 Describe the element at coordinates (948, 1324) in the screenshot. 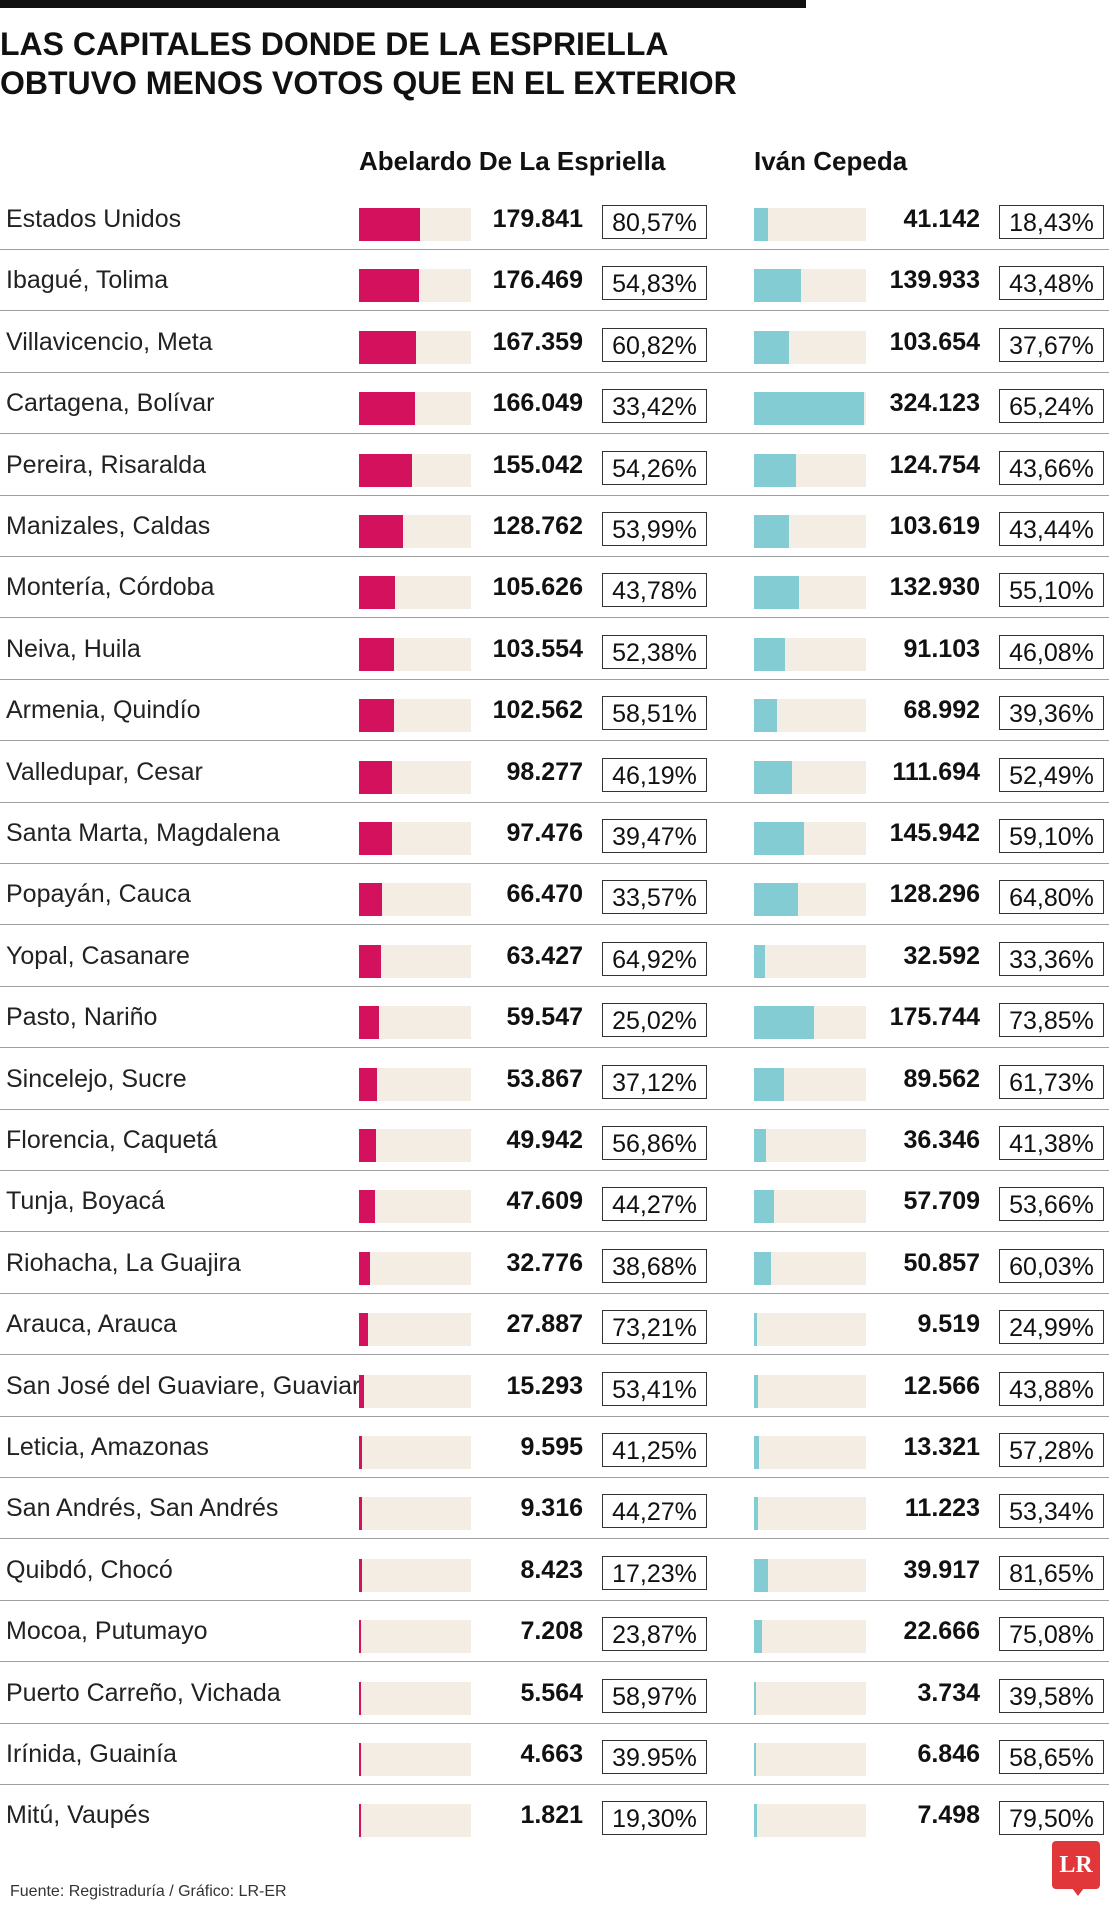

I see `cepeda-votes: 9.519` at that location.